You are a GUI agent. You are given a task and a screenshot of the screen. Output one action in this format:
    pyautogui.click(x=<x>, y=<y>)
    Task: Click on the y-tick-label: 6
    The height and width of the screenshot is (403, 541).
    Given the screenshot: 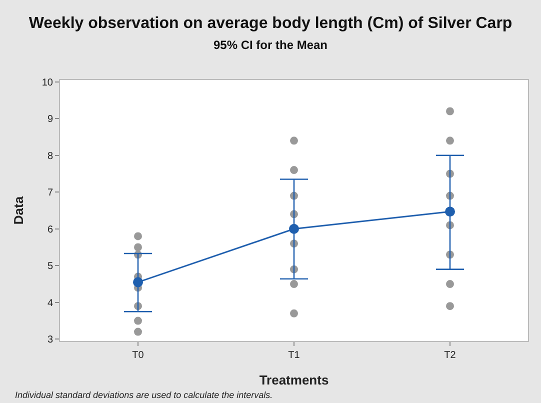 What is the action you would take?
    pyautogui.click(x=50, y=230)
    